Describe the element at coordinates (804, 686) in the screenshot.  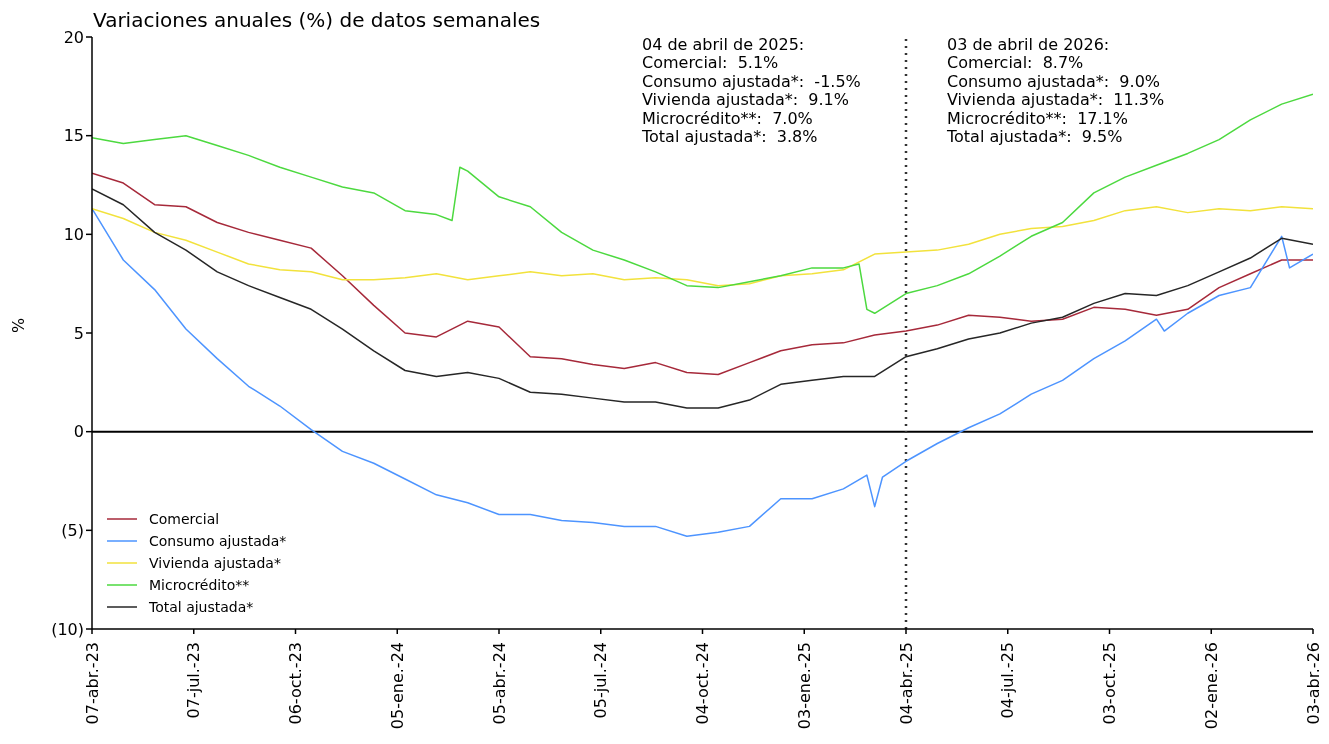
I see `x-tick-label: 03-ene.-25` at that location.